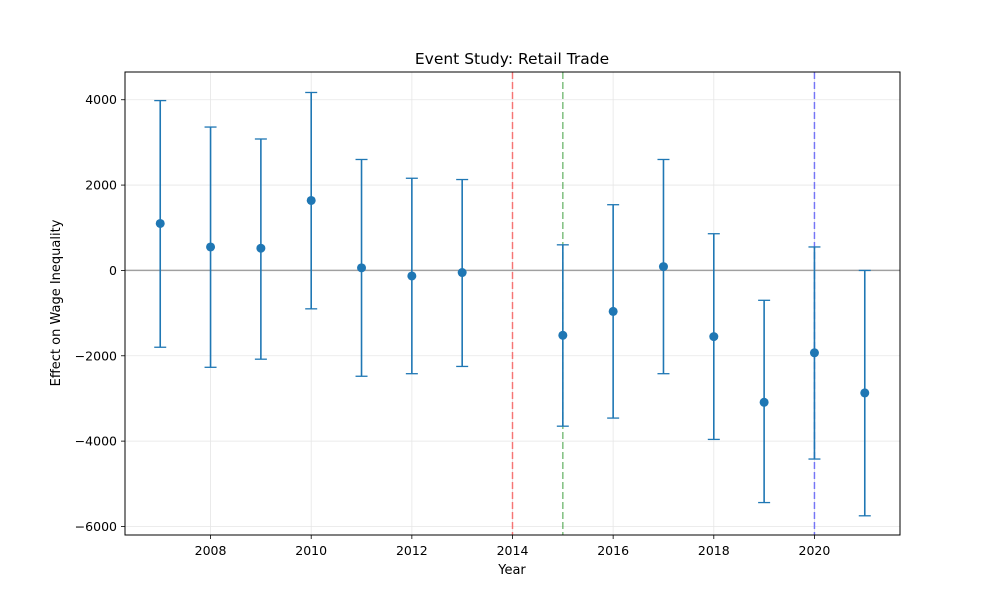 This screenshot has height=604, width=1000. I want to click on y-tick-label: −4000, so click(96, 441).